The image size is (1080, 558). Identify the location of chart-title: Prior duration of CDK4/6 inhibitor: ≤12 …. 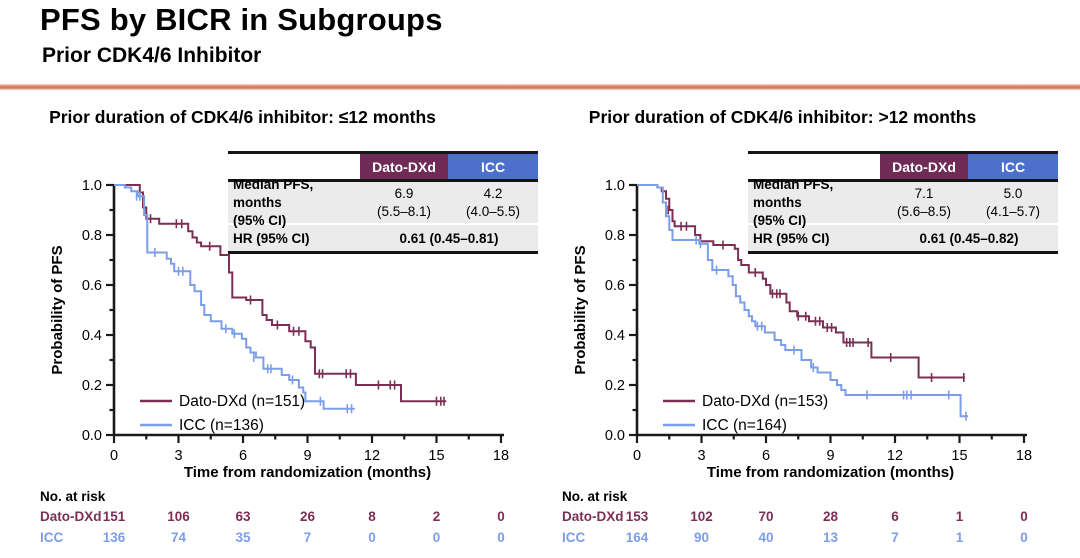
(242, 117).